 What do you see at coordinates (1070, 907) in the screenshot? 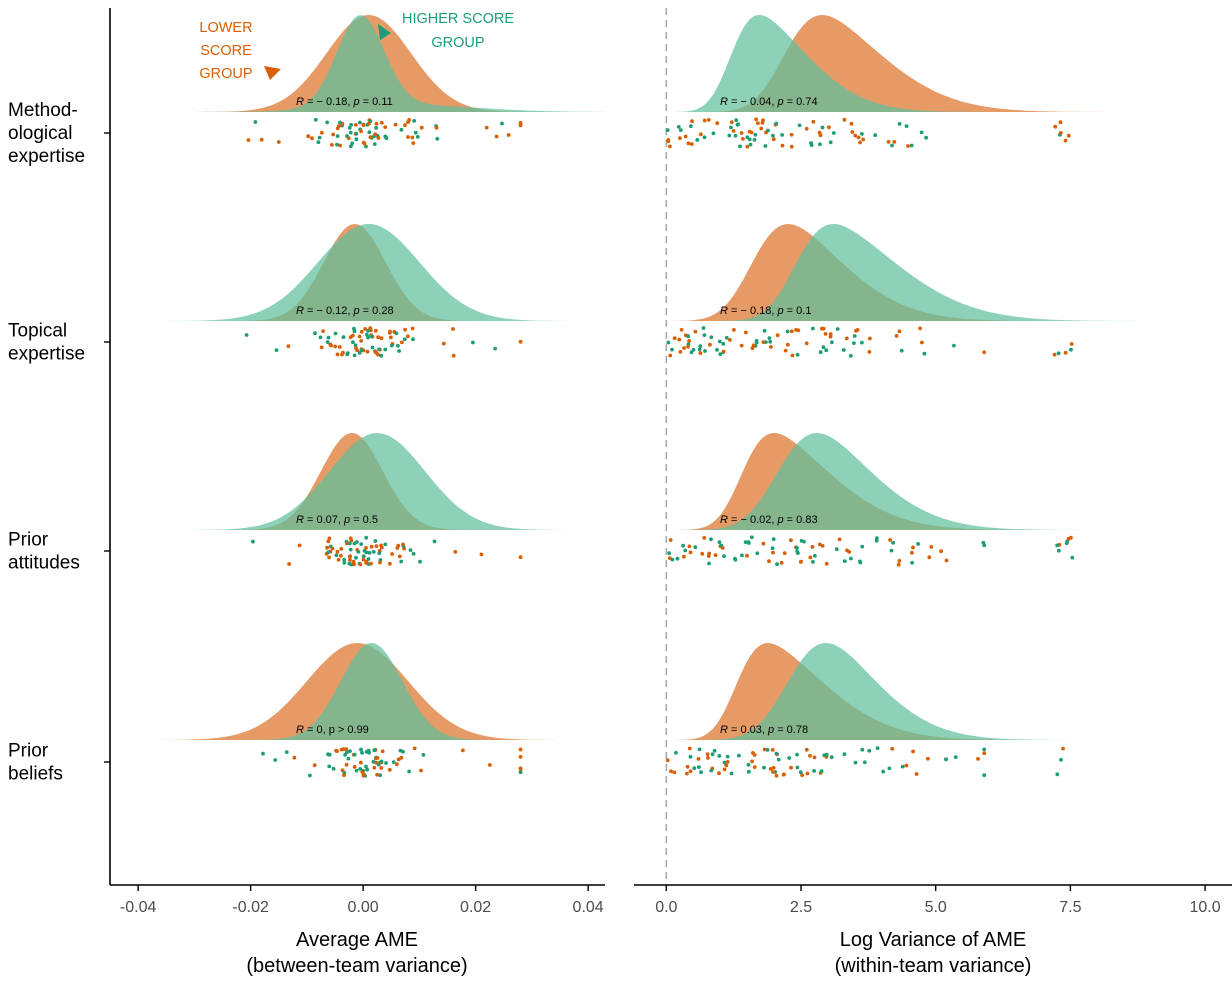
I see `right-x-tick-label-3: 7.5` at bounding box center [1070, 907].